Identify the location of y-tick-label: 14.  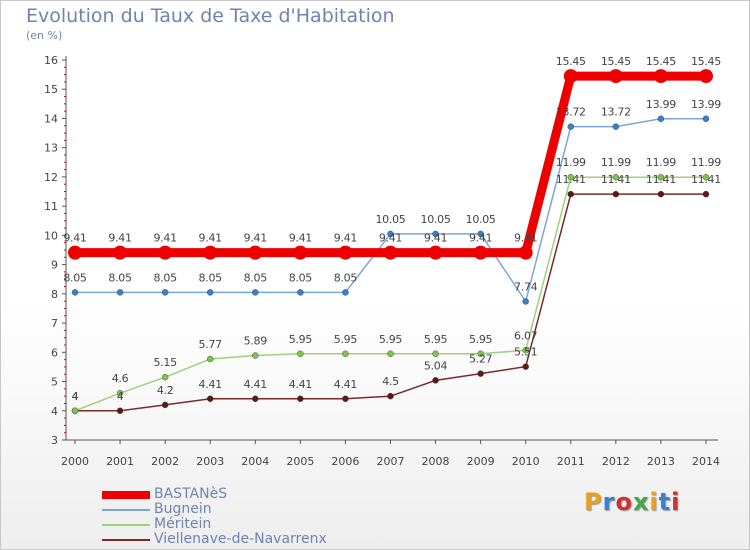
(51, 118).